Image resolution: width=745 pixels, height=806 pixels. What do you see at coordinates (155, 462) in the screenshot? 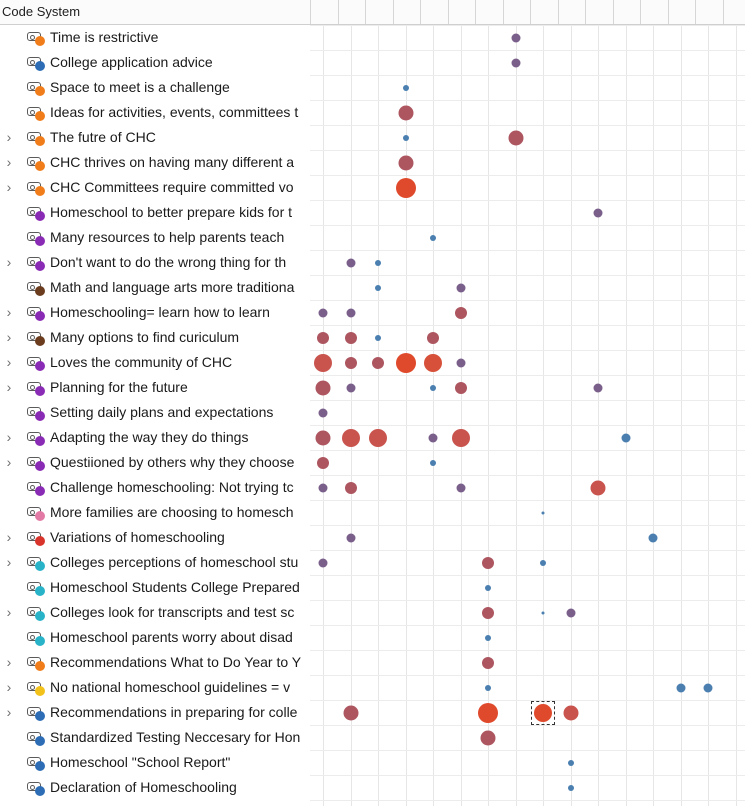
I see `code-row: › Questiioned by others why they choose` at bounding box center [155, 462].